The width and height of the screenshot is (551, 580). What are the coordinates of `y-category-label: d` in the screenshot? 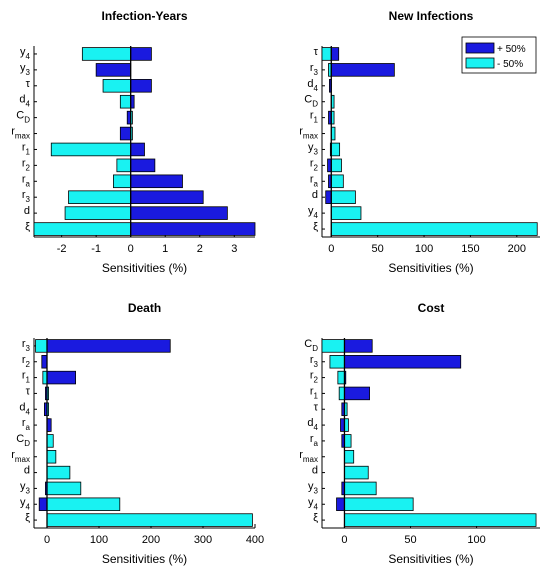 It's located at (27, 211).